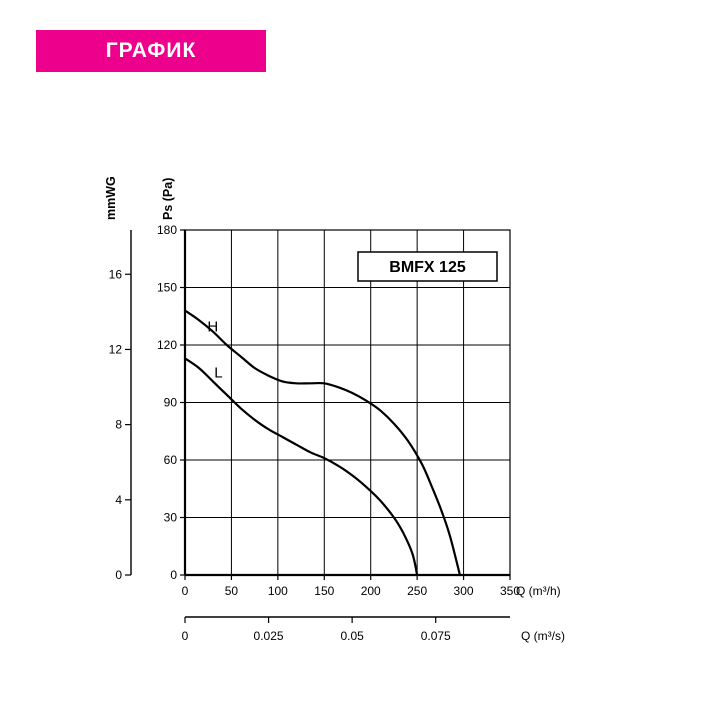 The height and width of the screenshot is (727, 727). I want to click on sec-x-tick-label: 0.075, so click(436, 636).